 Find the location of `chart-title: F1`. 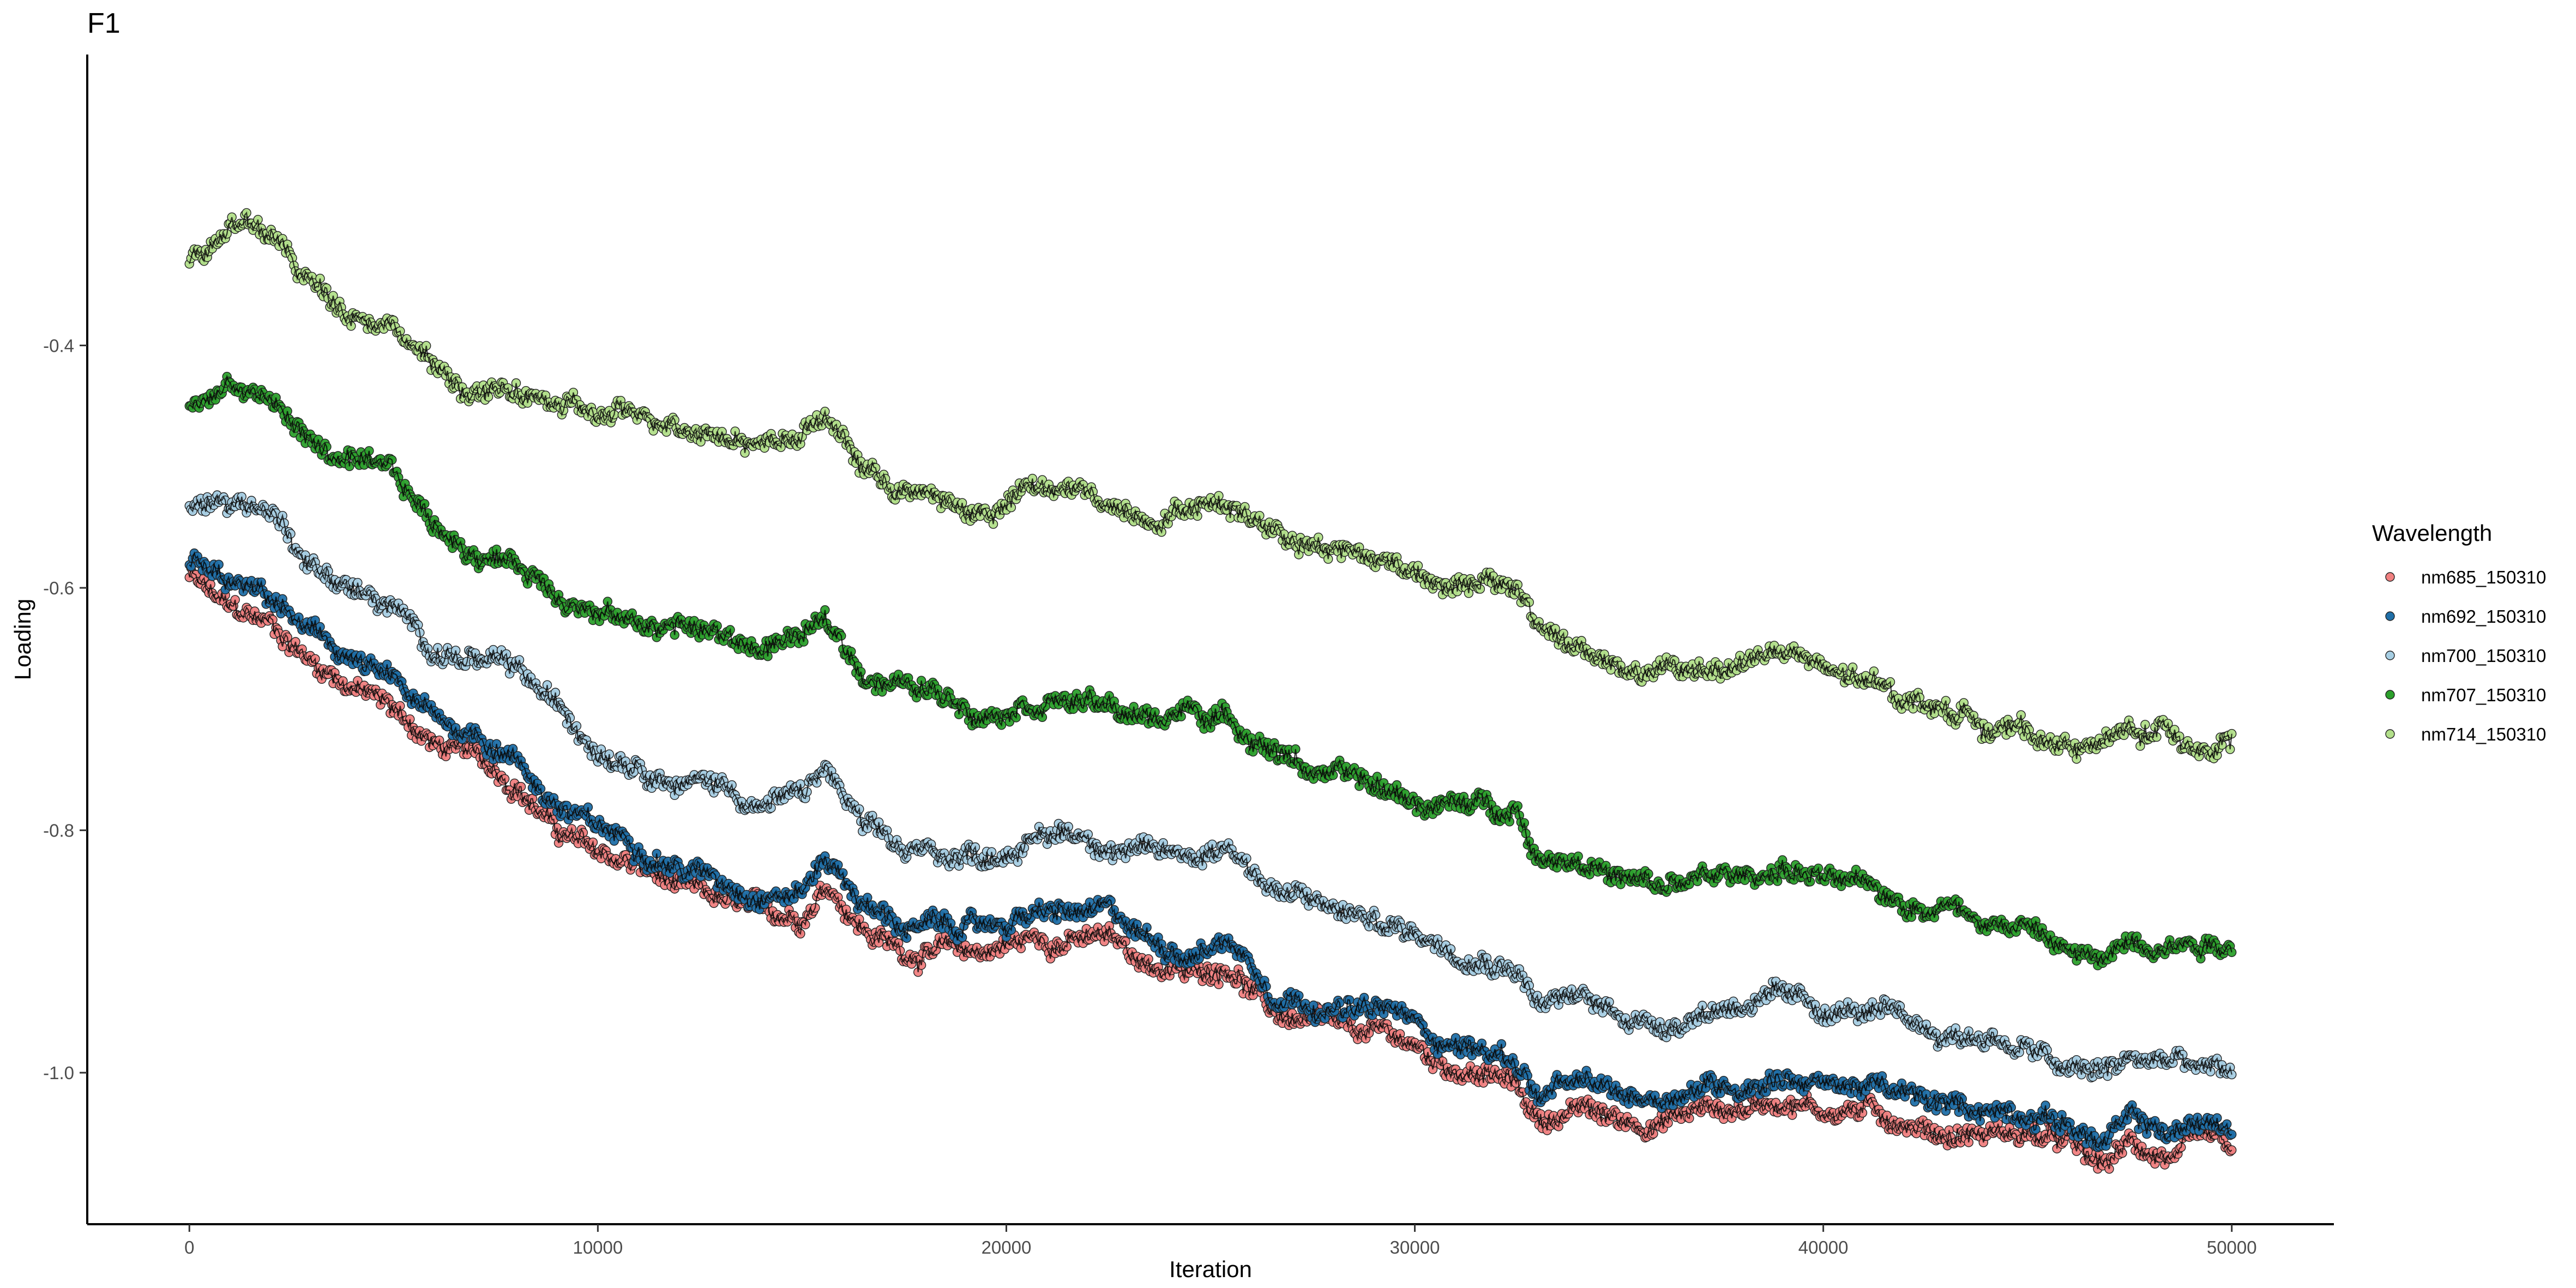

chart-title: F1 is located at coordinates (104, 23).